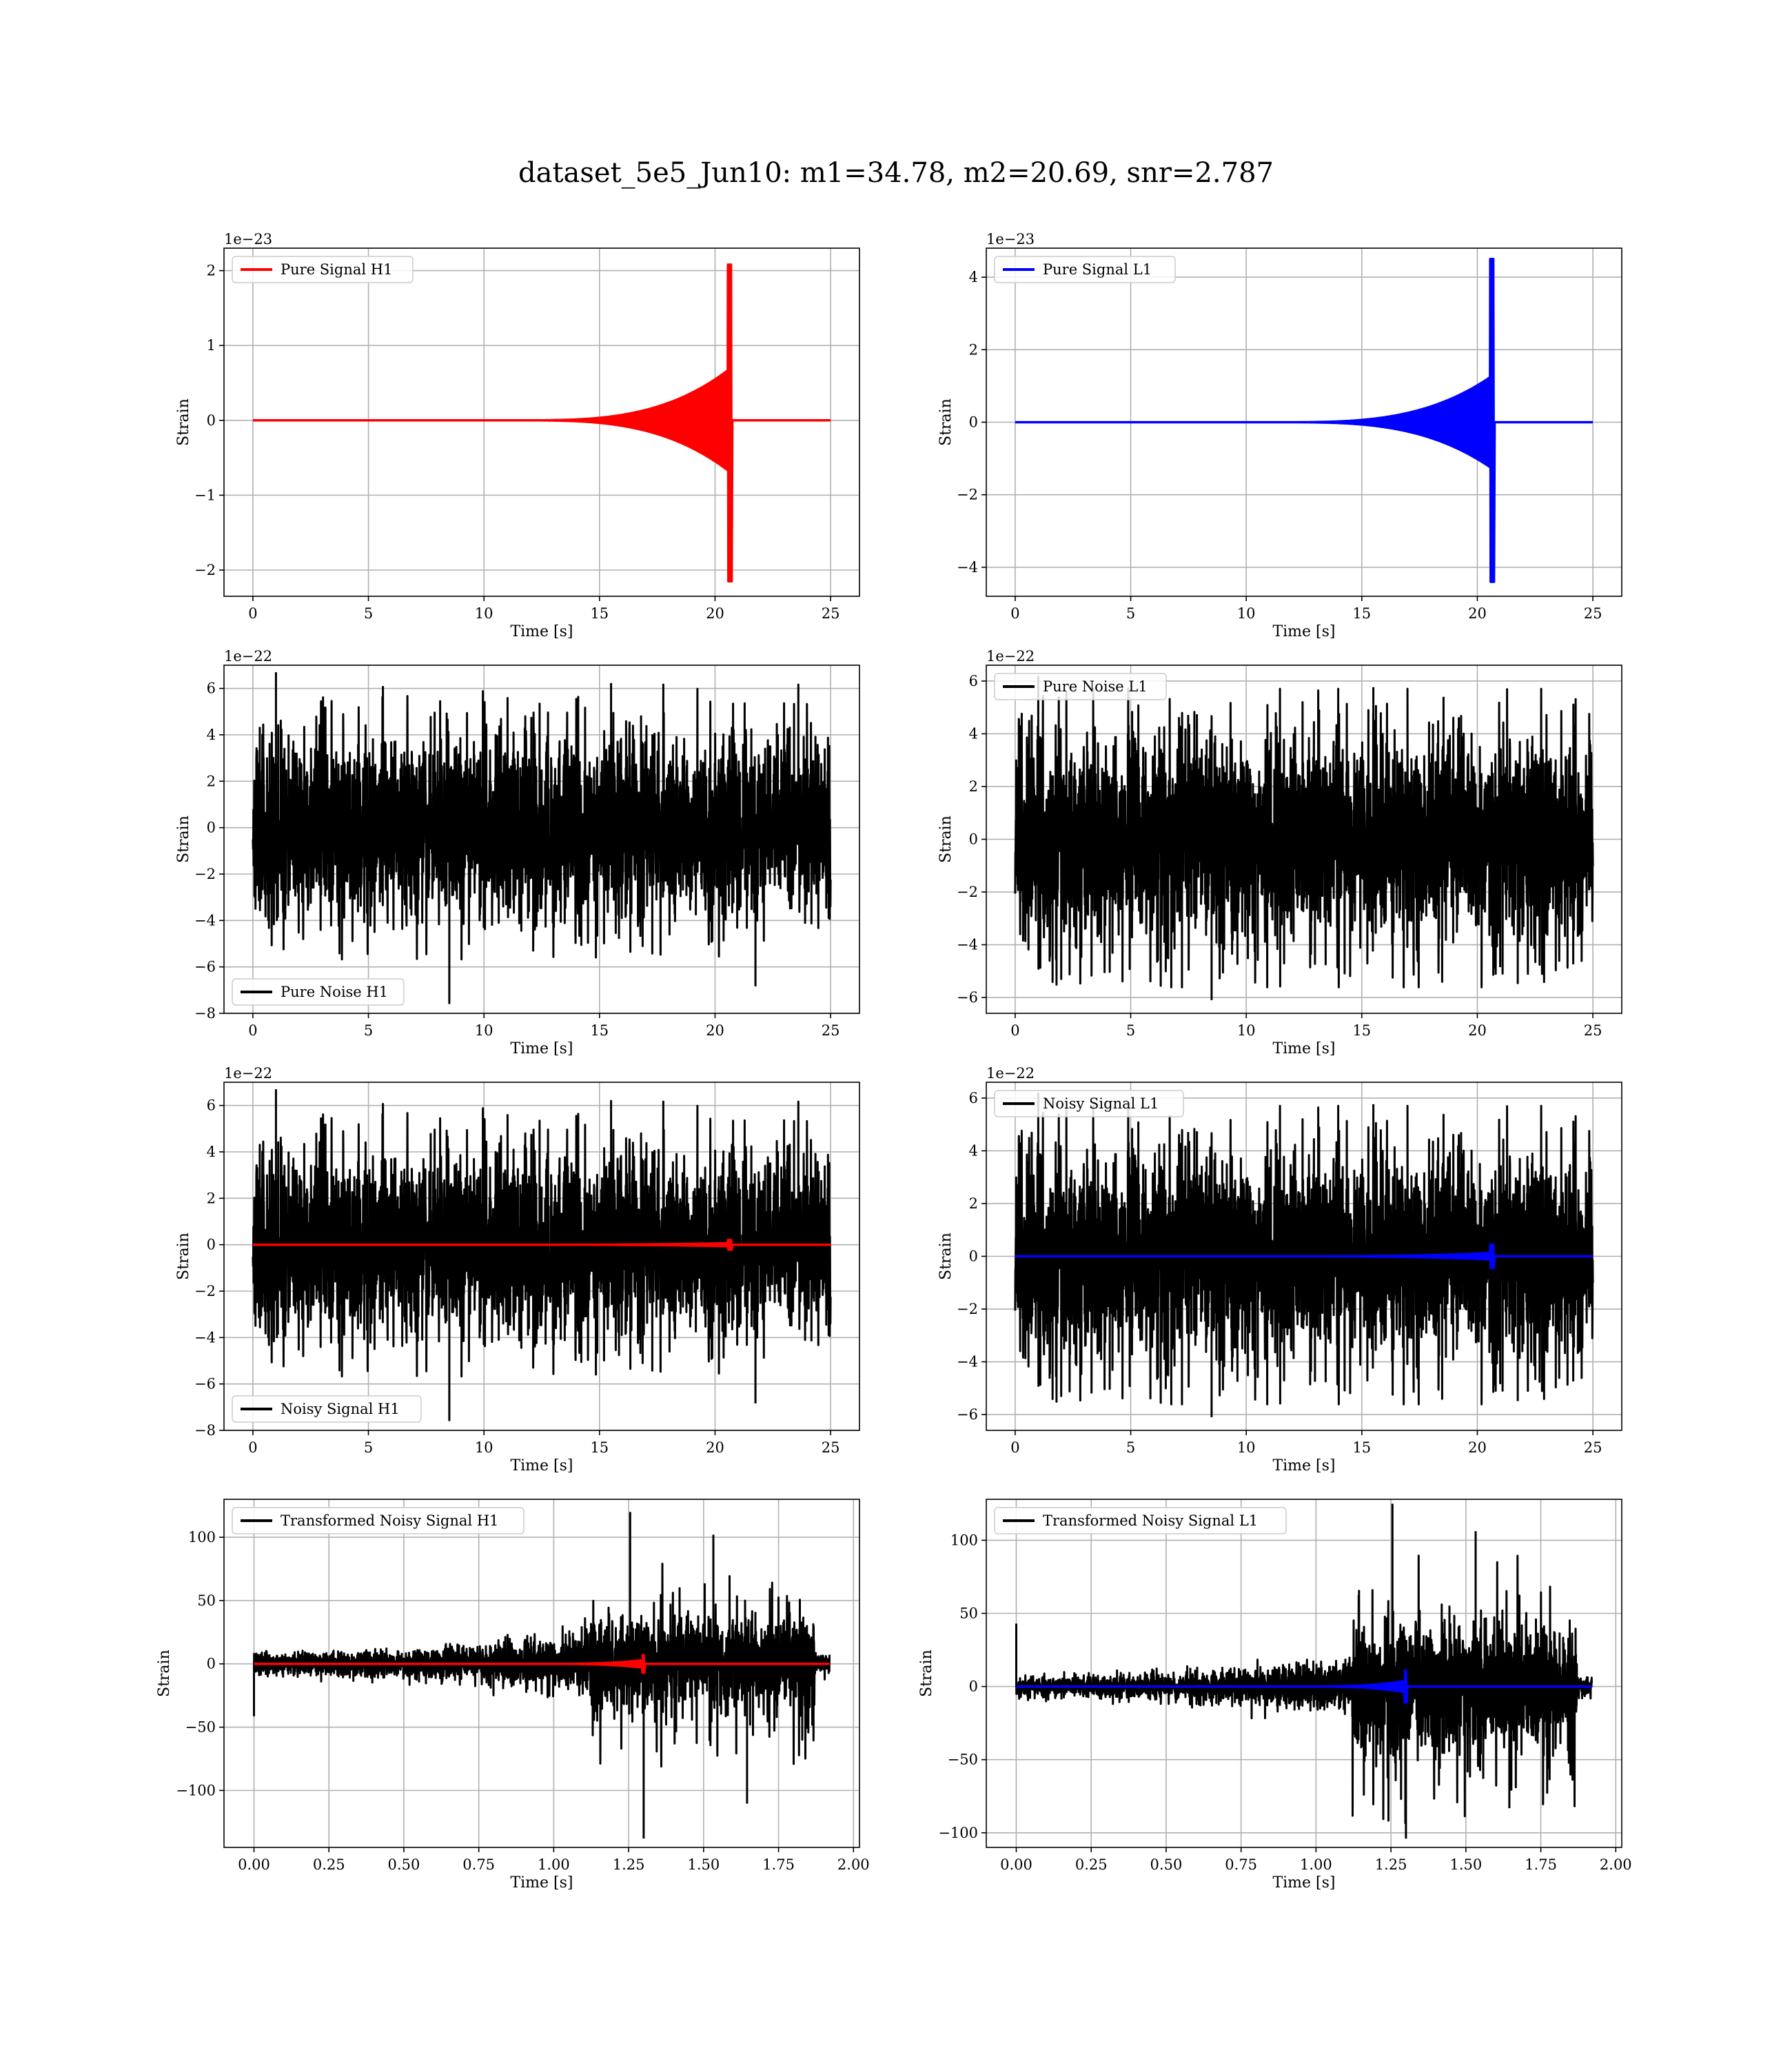 The width and height of the screenshot is (1792, 2068). Describe the element at coordinates (1101, 1103) in the screenshot. I see `legend-entry: Noisy Signal L1` at that location.